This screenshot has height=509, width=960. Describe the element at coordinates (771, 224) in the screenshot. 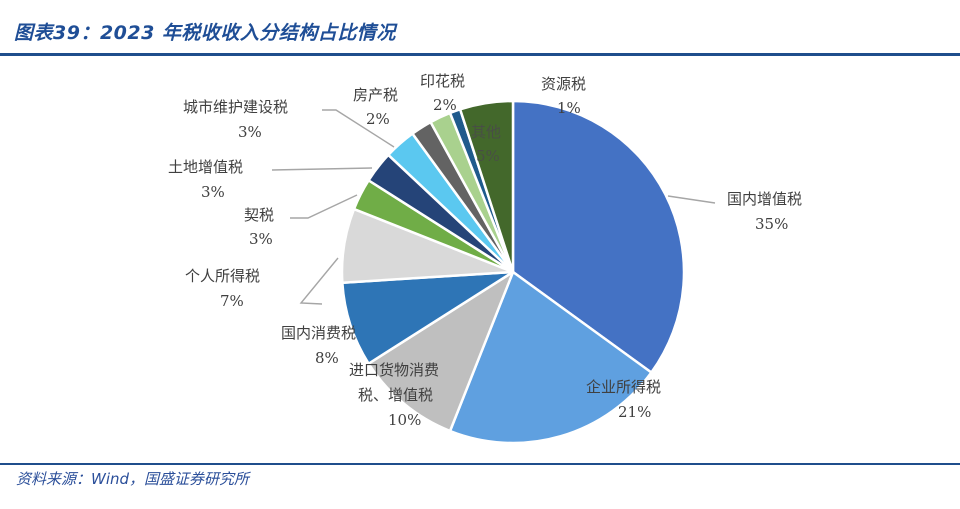

I see `pct-guonei-zengzhishui: 35%` at that location.